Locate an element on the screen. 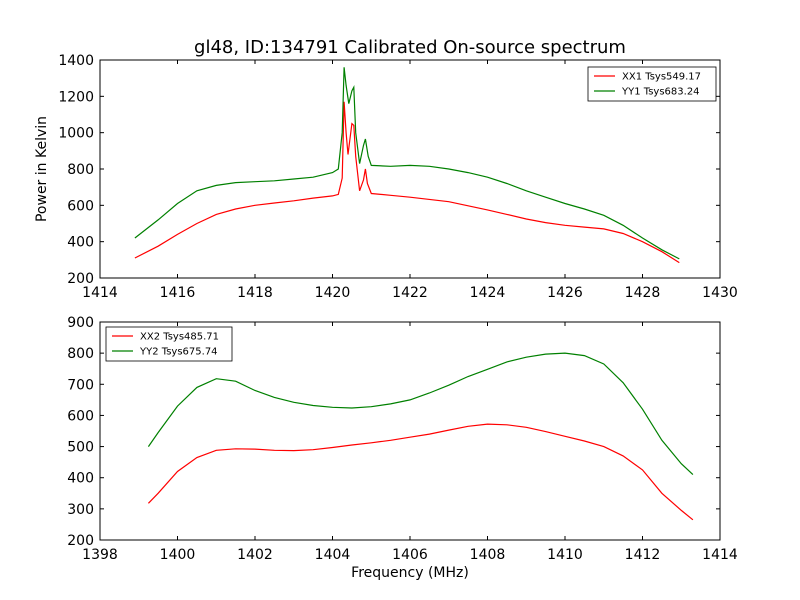  x-tick-label: 1406 is located at coordinates (410, 555).